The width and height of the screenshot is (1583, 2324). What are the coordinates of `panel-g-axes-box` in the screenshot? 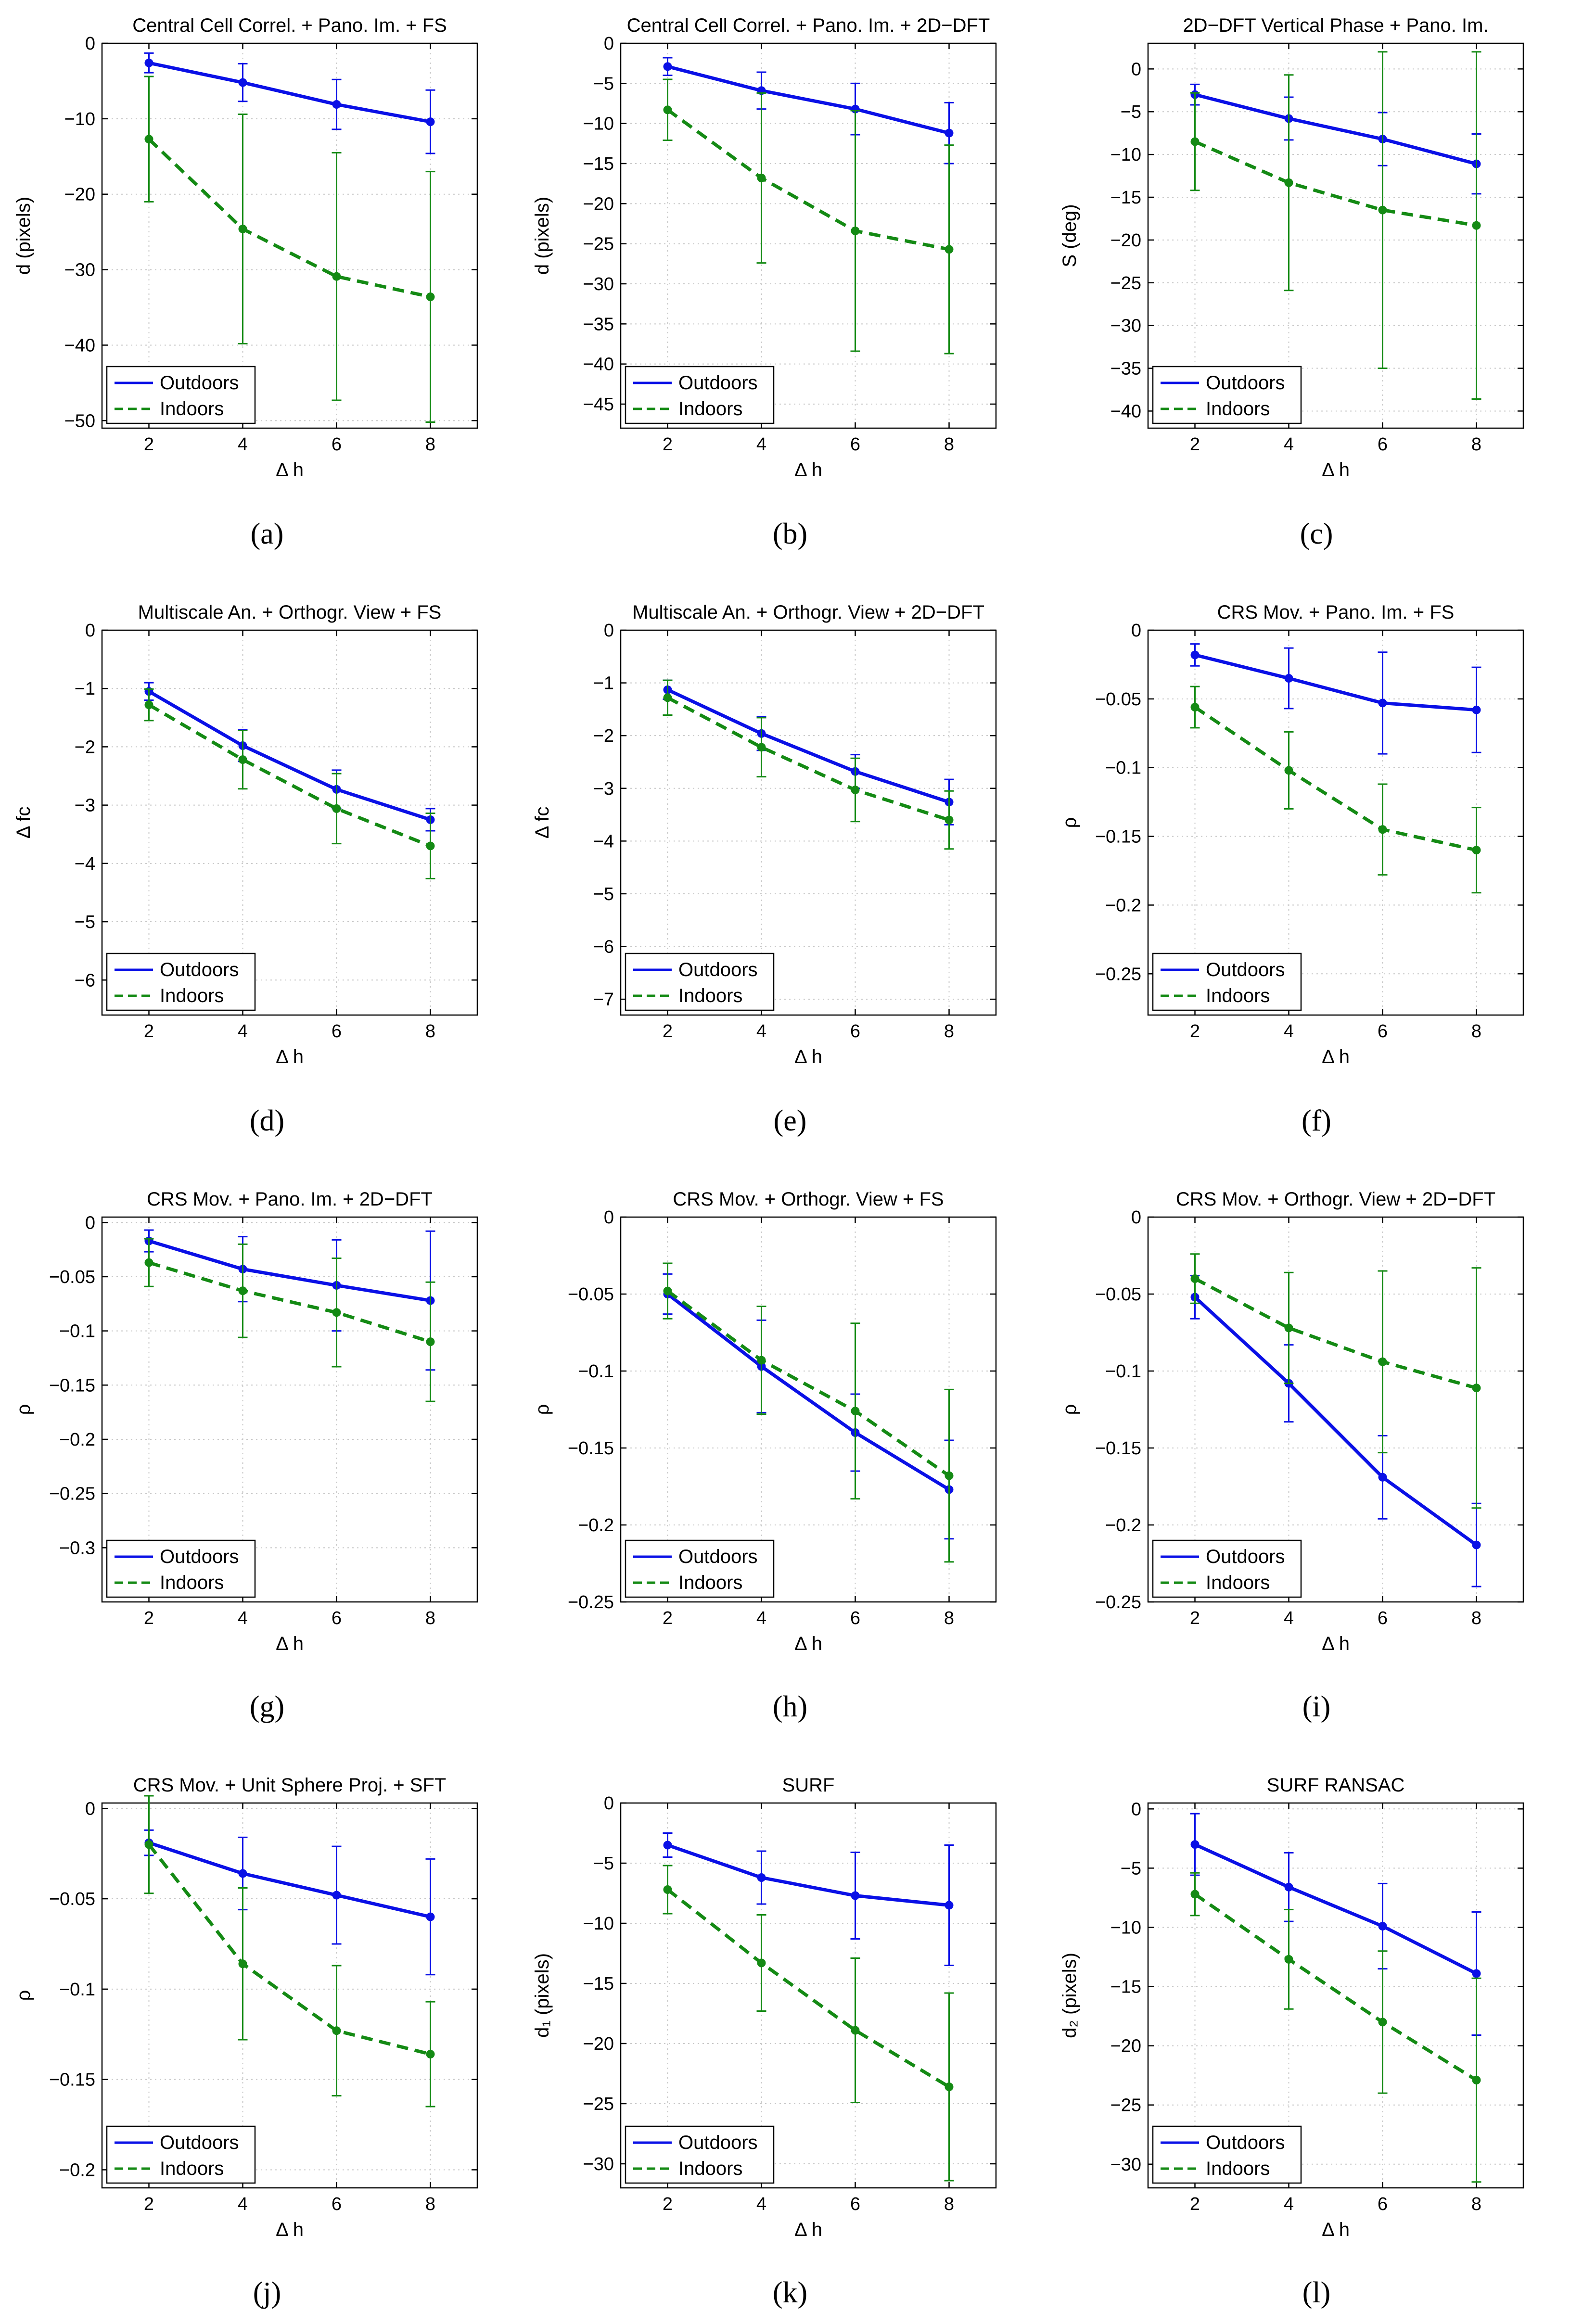 It's located at (289, 1409).